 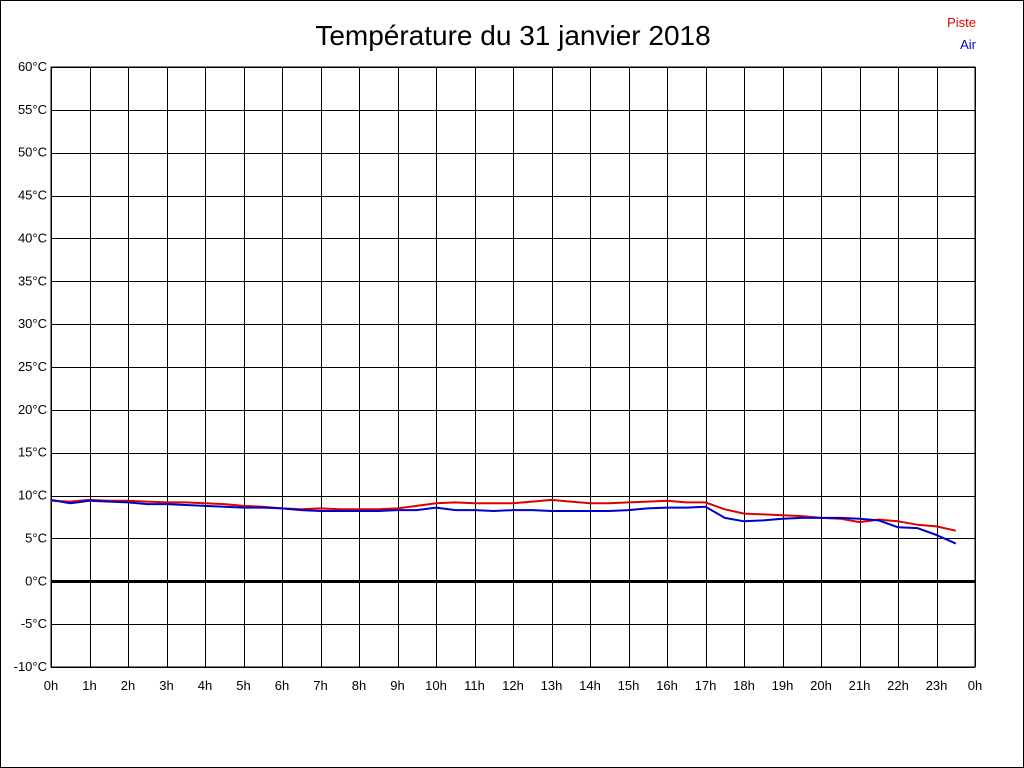 I want to click on x-tick-label: 14h, so click(x=590, y=685).